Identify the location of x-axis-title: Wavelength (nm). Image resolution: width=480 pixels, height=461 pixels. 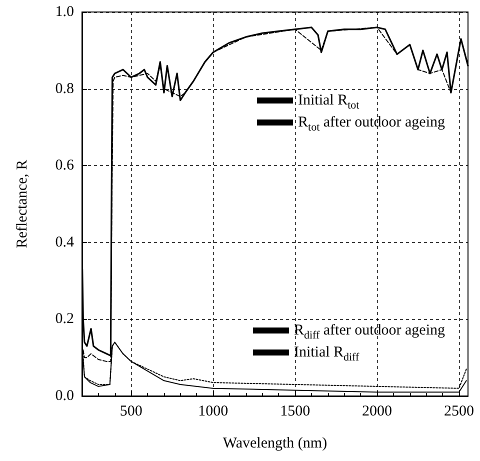
(275, 444).